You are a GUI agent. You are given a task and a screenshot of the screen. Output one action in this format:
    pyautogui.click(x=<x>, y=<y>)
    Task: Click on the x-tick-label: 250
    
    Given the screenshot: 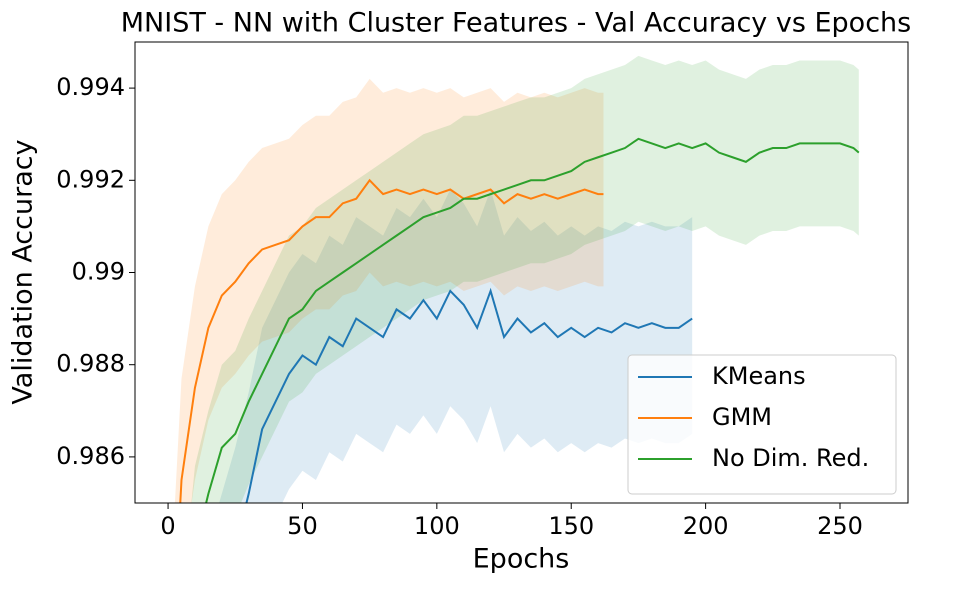 What is the action you would take?
    pyautogui.click(x=840, y=526)
    